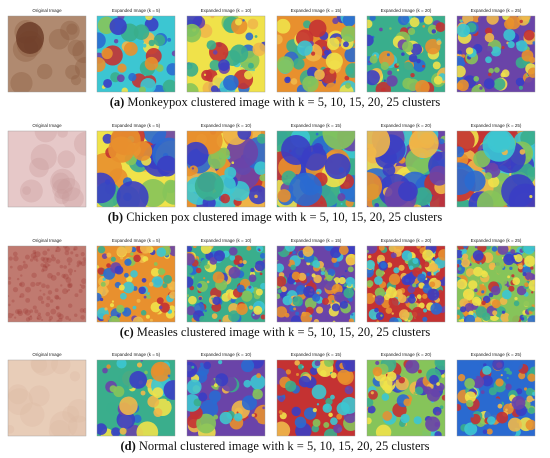 This screenshot has height=458, width=550. I want to click on panel-title: Expanded Image (k = 10), so click(226, 354).